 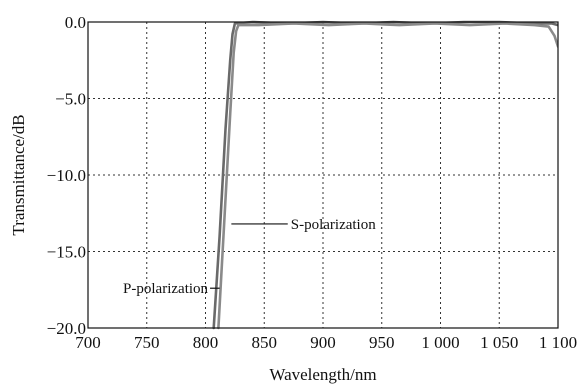 What do you see at coordinates (323, 342) in the screenshot?
I see `x-tick-label: 900` at bounding box center [323, 342].